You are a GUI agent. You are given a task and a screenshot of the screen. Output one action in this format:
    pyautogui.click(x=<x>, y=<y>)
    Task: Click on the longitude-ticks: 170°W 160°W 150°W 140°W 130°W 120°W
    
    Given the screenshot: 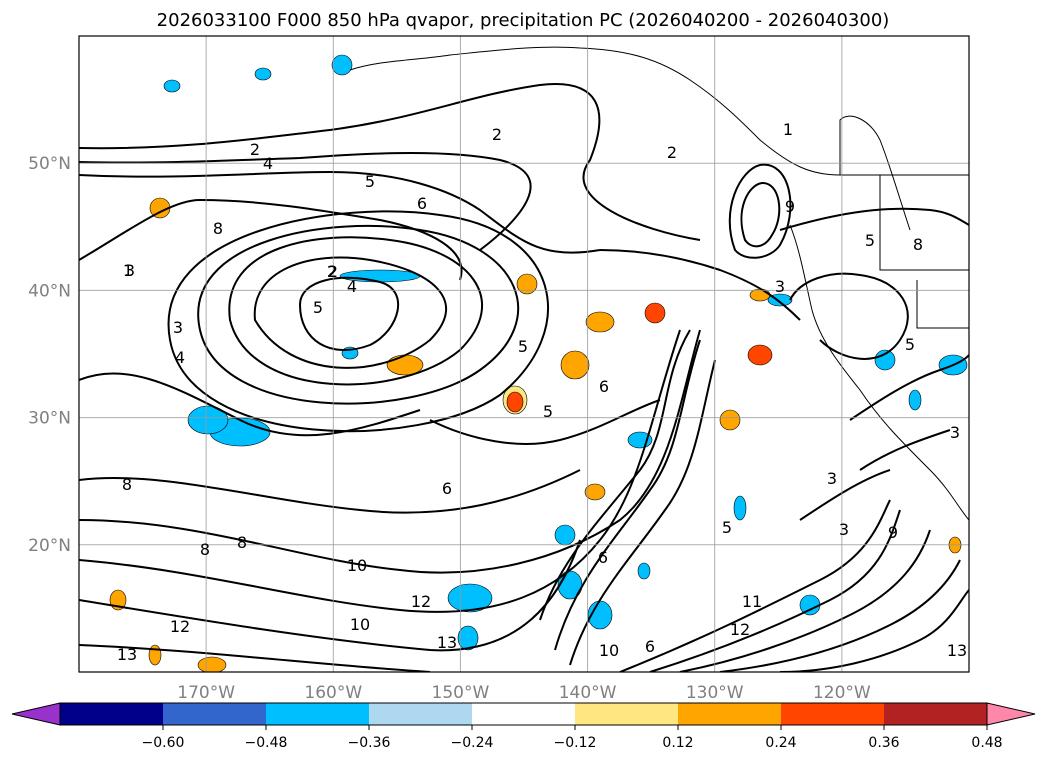 What is the action you would take?
    pyautogui.click(x=524, y=693)
    